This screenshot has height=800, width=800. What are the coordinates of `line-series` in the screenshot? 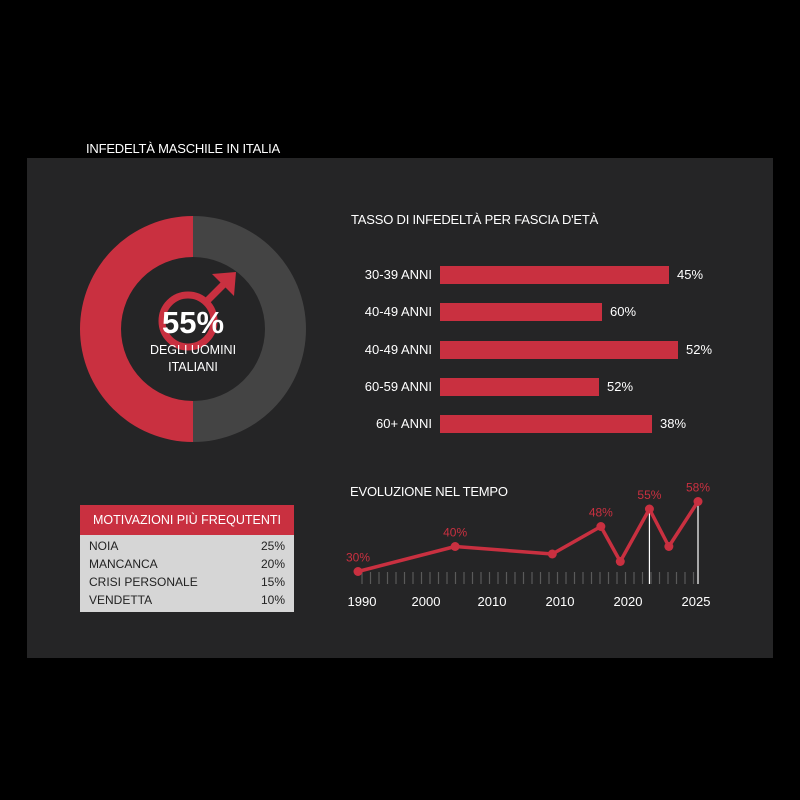 It's located at (528, 537).